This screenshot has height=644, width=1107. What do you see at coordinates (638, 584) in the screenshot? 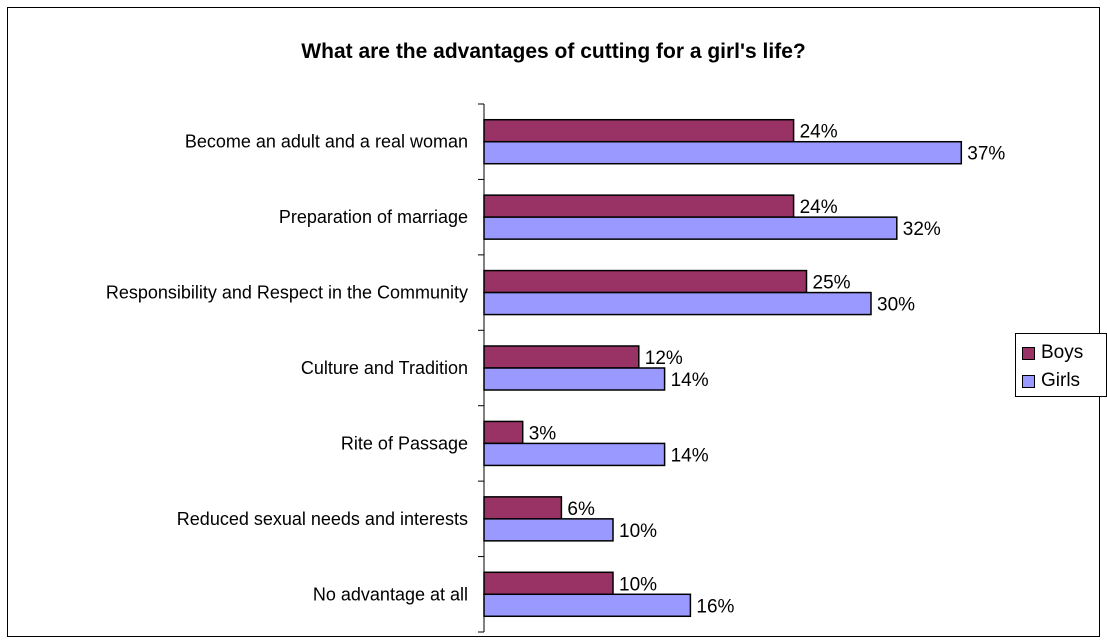
I see `data-label-boys: 10%` at bounding box center [638, 584].